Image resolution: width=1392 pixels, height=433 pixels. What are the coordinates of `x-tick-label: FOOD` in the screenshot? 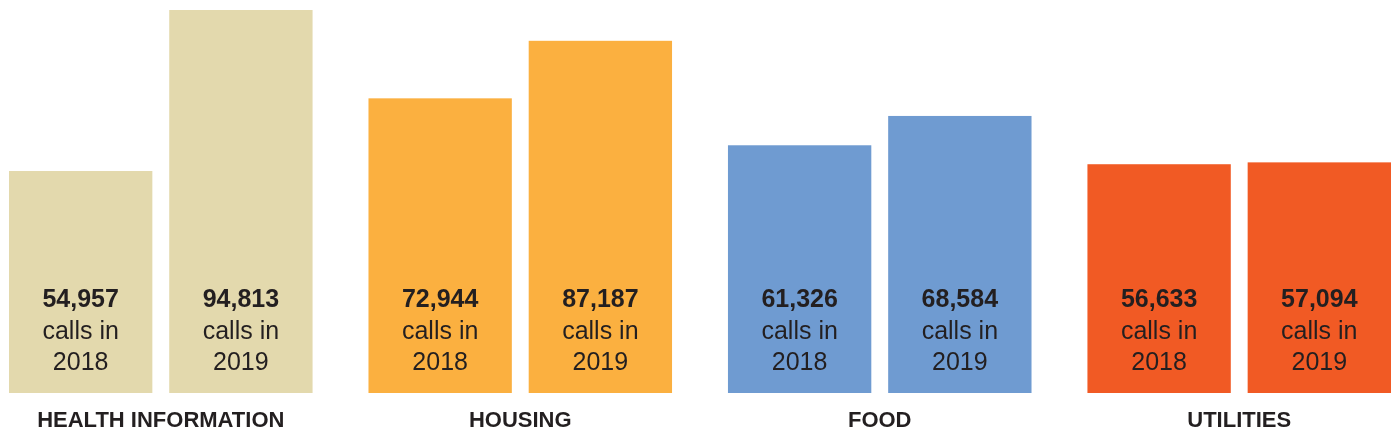 It's located at (879, 419).